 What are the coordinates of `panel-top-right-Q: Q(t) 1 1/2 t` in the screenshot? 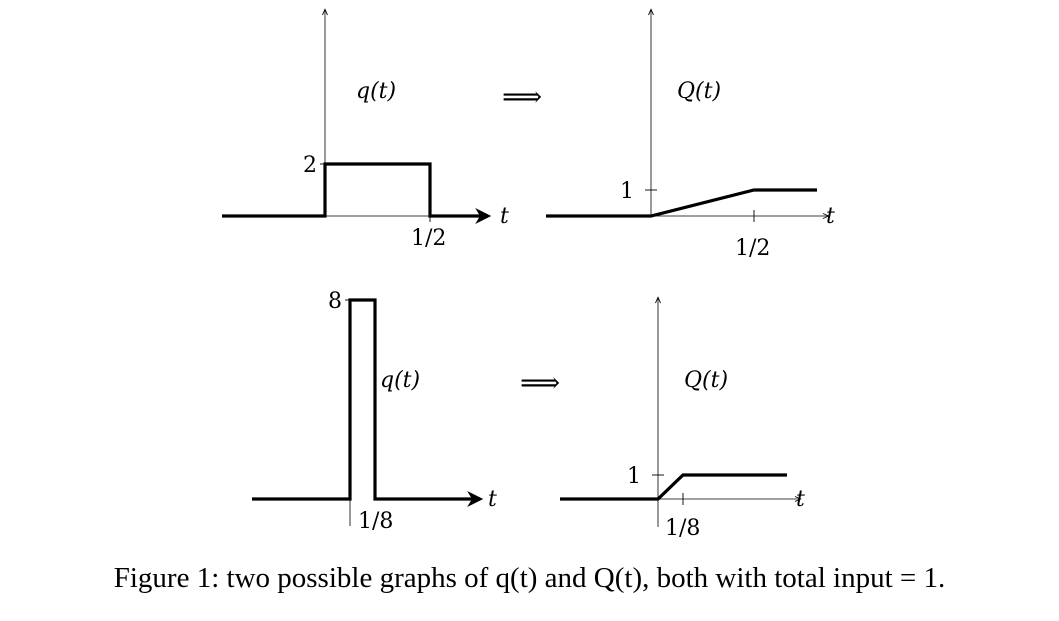 It's located at (690, 135).